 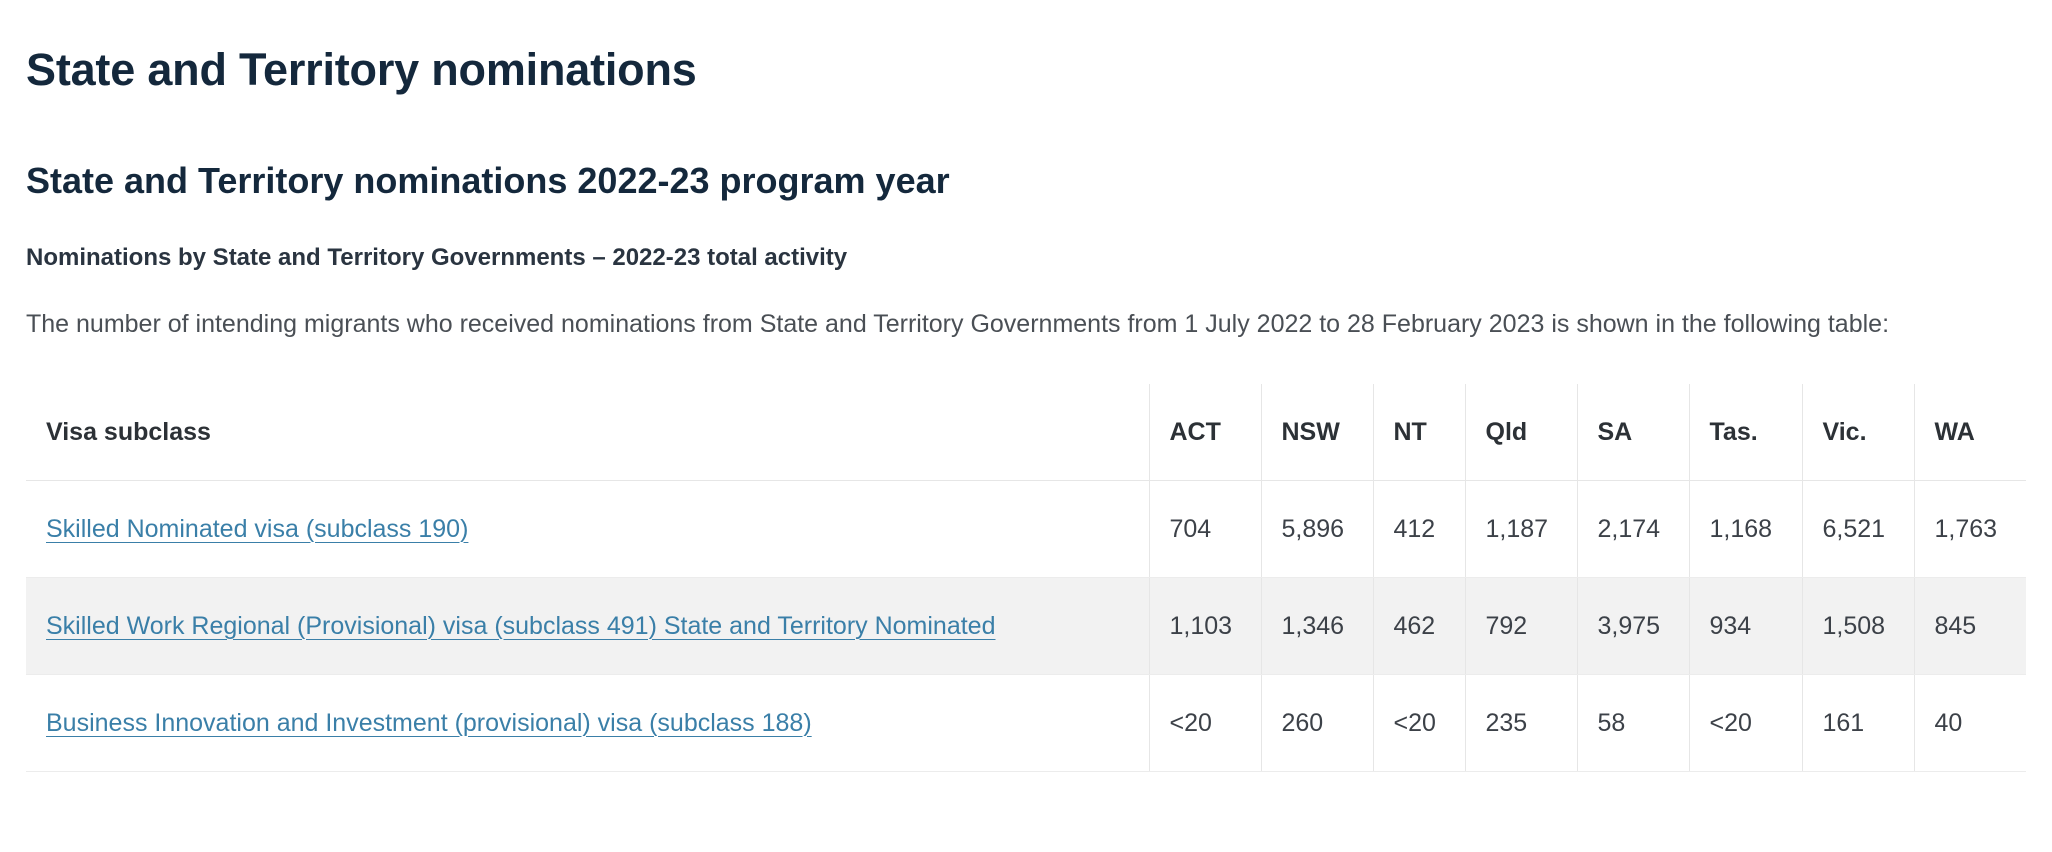 I want to click on value-cell: 1,508, so click(x=1857, y=626).